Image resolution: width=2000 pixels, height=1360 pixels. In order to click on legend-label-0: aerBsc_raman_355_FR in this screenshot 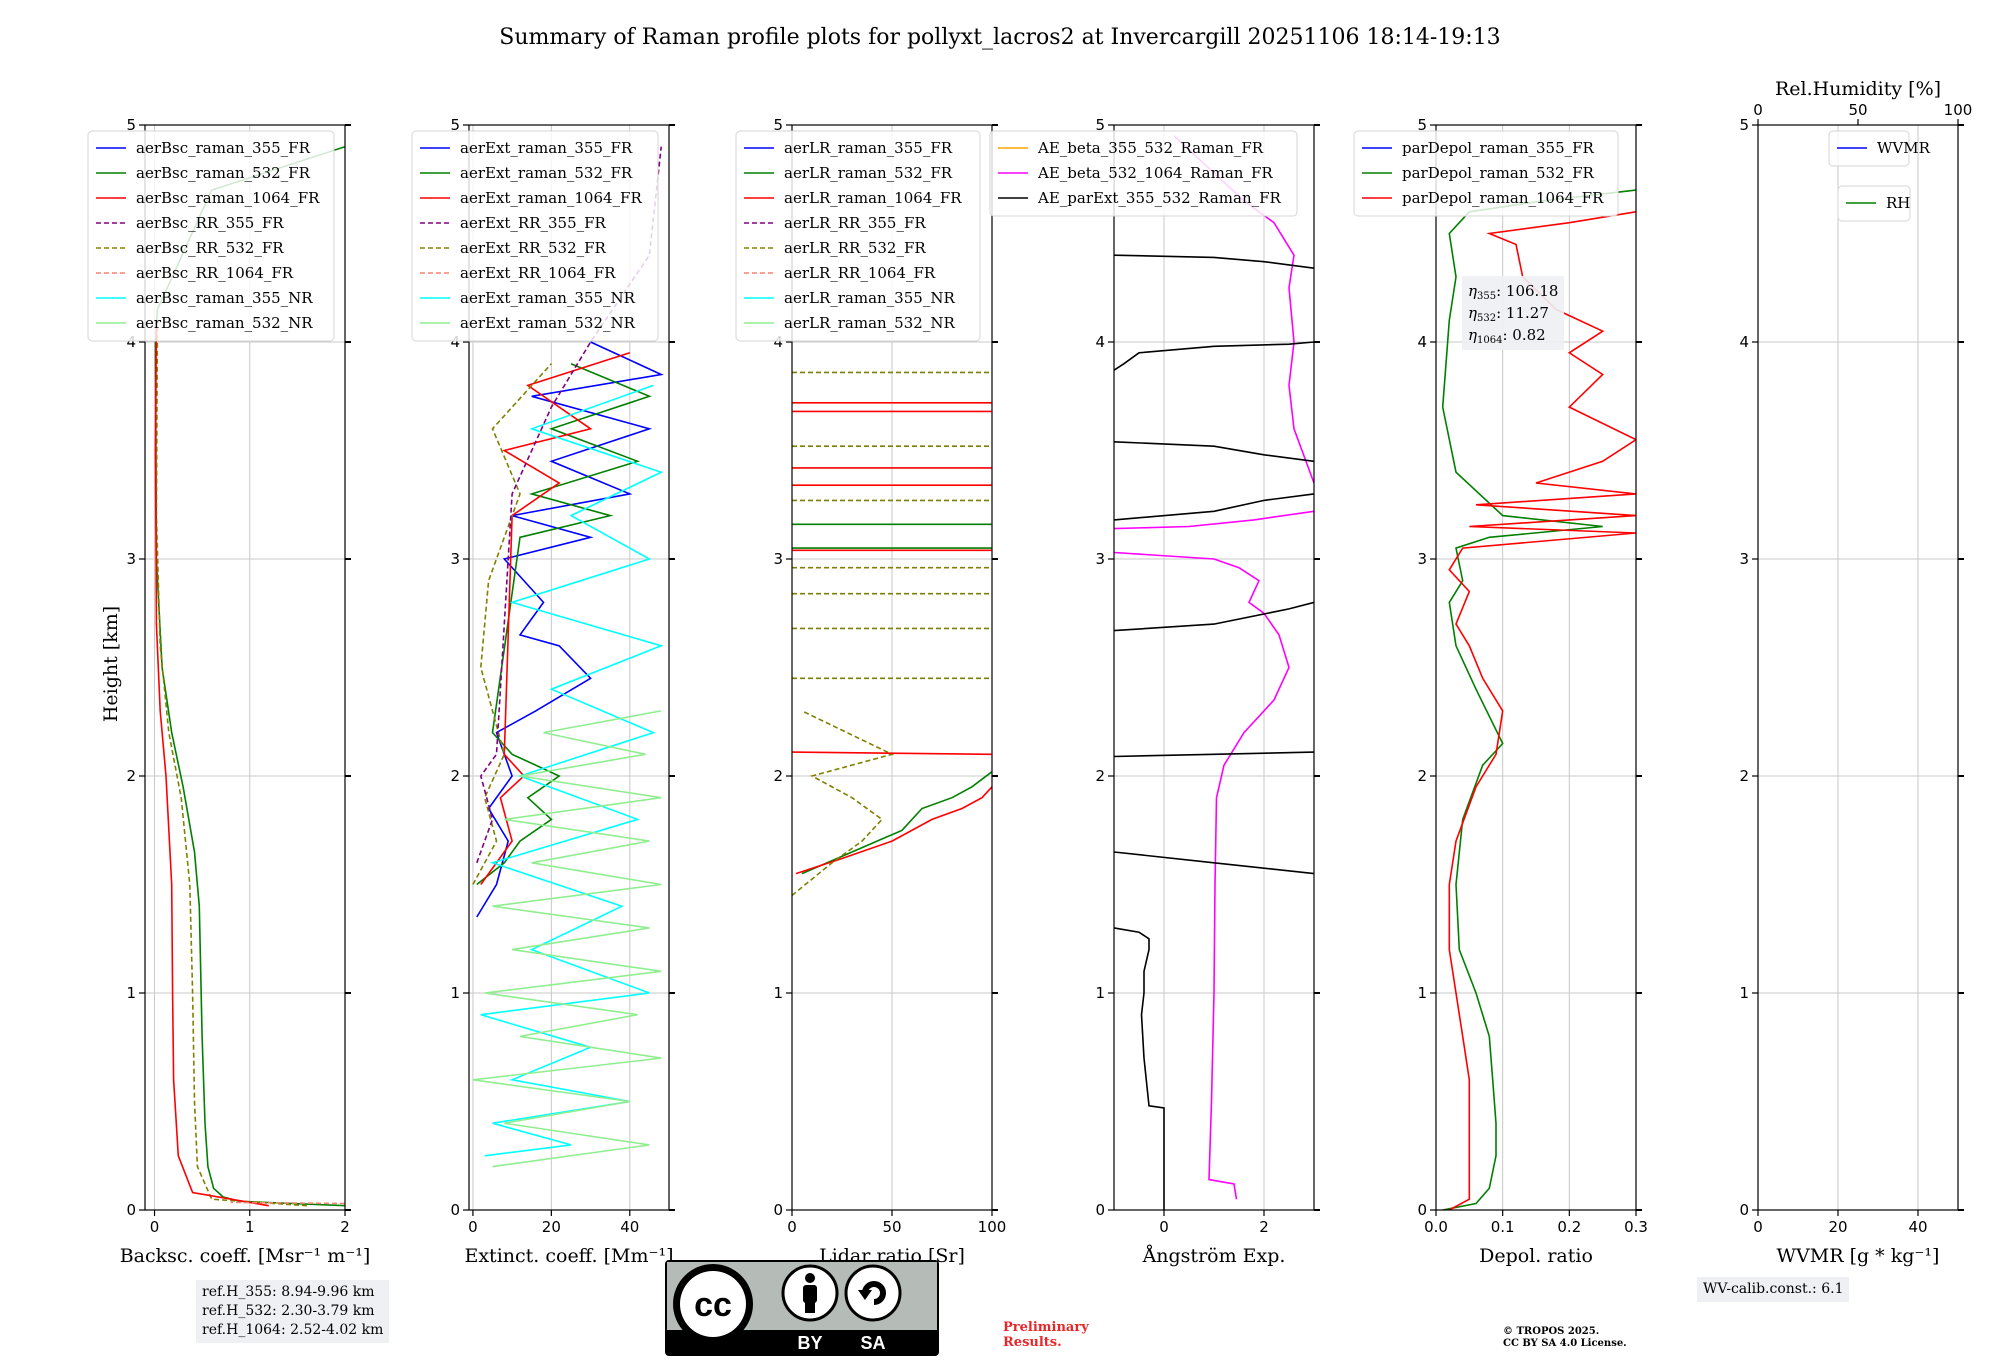, I will do `click(223, 148)`.